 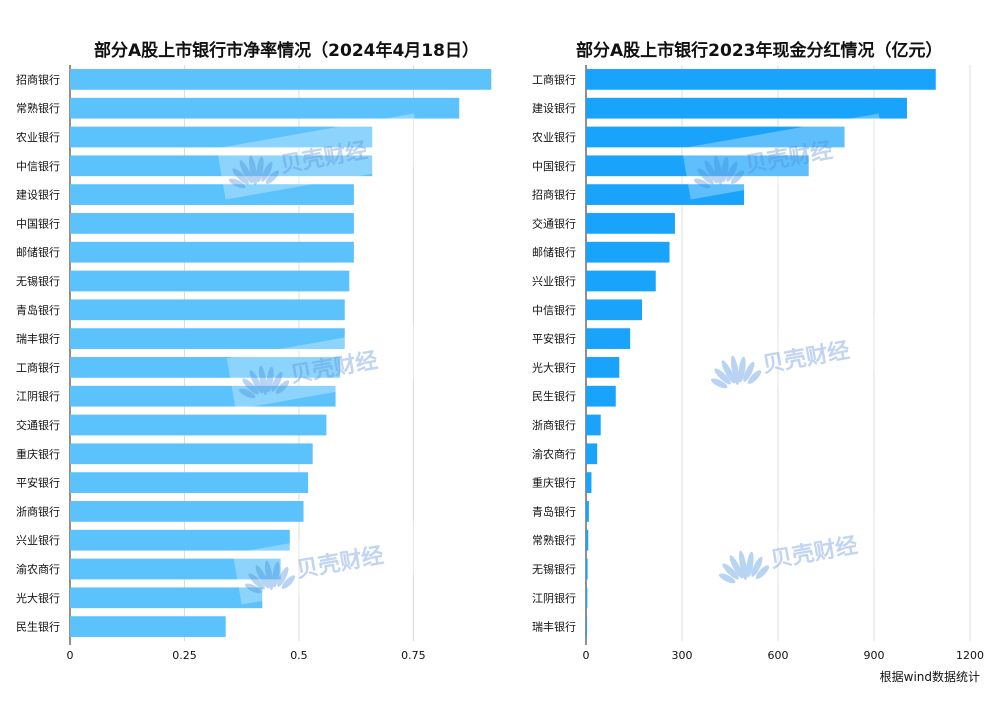 What do you see at coordinates (38, 310) in the screenshot?
I see `left-category-label: 青岛银行` at bounding box center [38, 310].